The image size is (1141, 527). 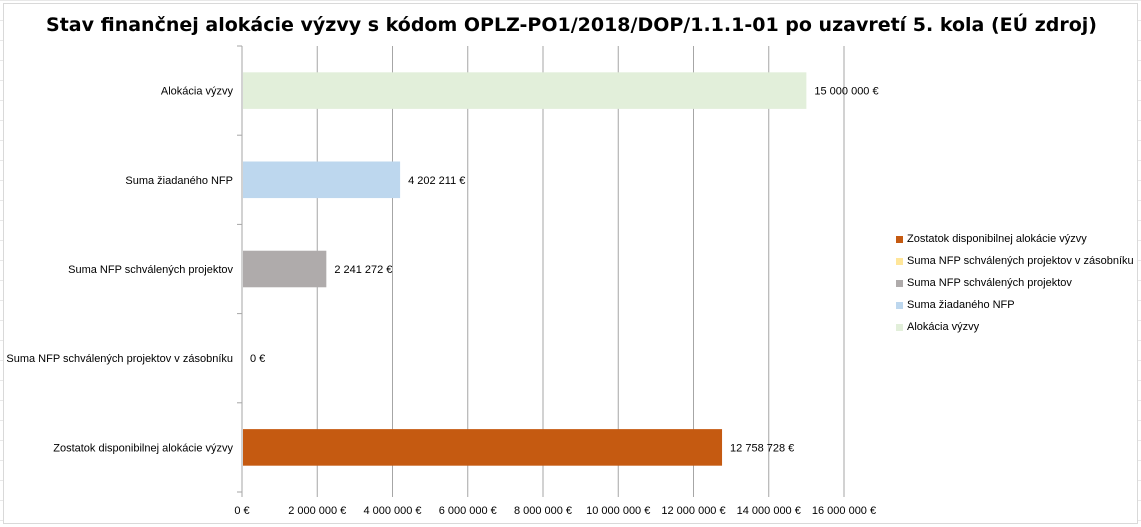 I want to click on x-tick-label: 12 000 000 €, so click(x=693, y=511).